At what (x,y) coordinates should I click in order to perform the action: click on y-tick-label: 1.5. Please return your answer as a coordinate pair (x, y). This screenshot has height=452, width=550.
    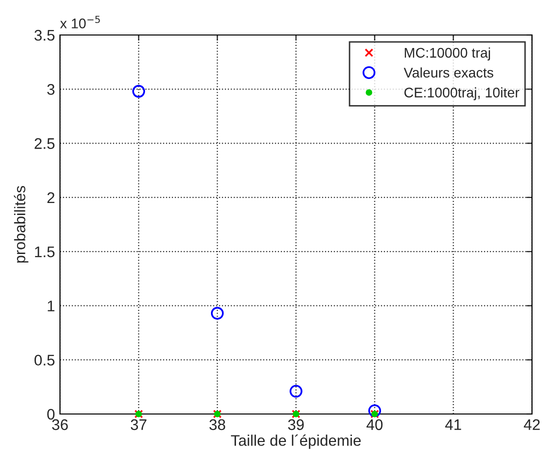
    Looking at the image, I should click on (44, 252).